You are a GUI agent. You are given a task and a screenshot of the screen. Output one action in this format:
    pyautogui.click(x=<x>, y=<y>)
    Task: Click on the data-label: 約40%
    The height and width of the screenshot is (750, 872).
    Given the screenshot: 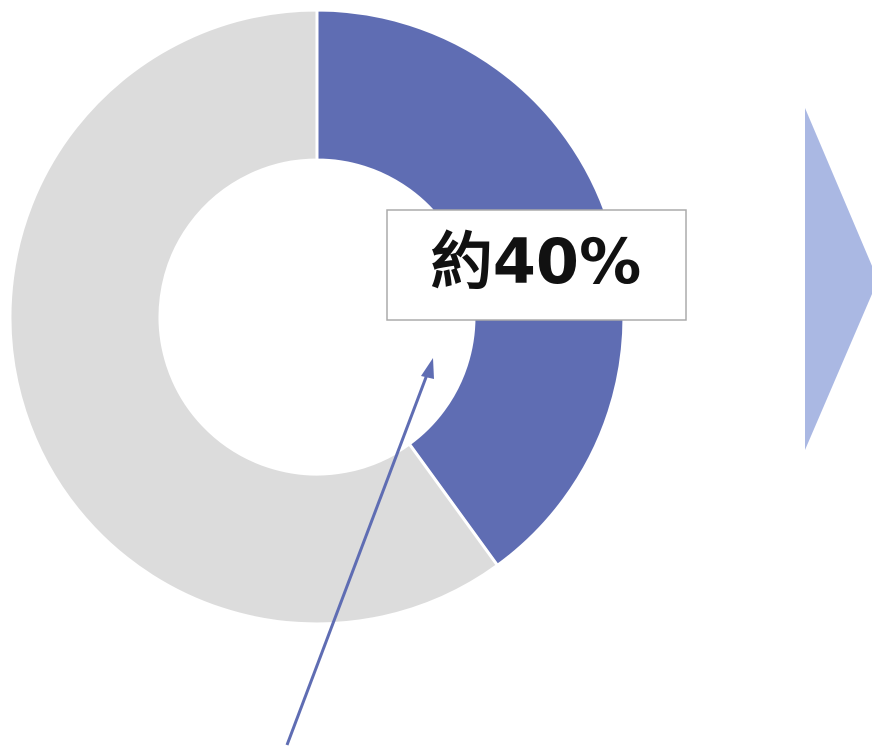 What is the action you would take?
    pyautogui.click(x=536, y=261)
    